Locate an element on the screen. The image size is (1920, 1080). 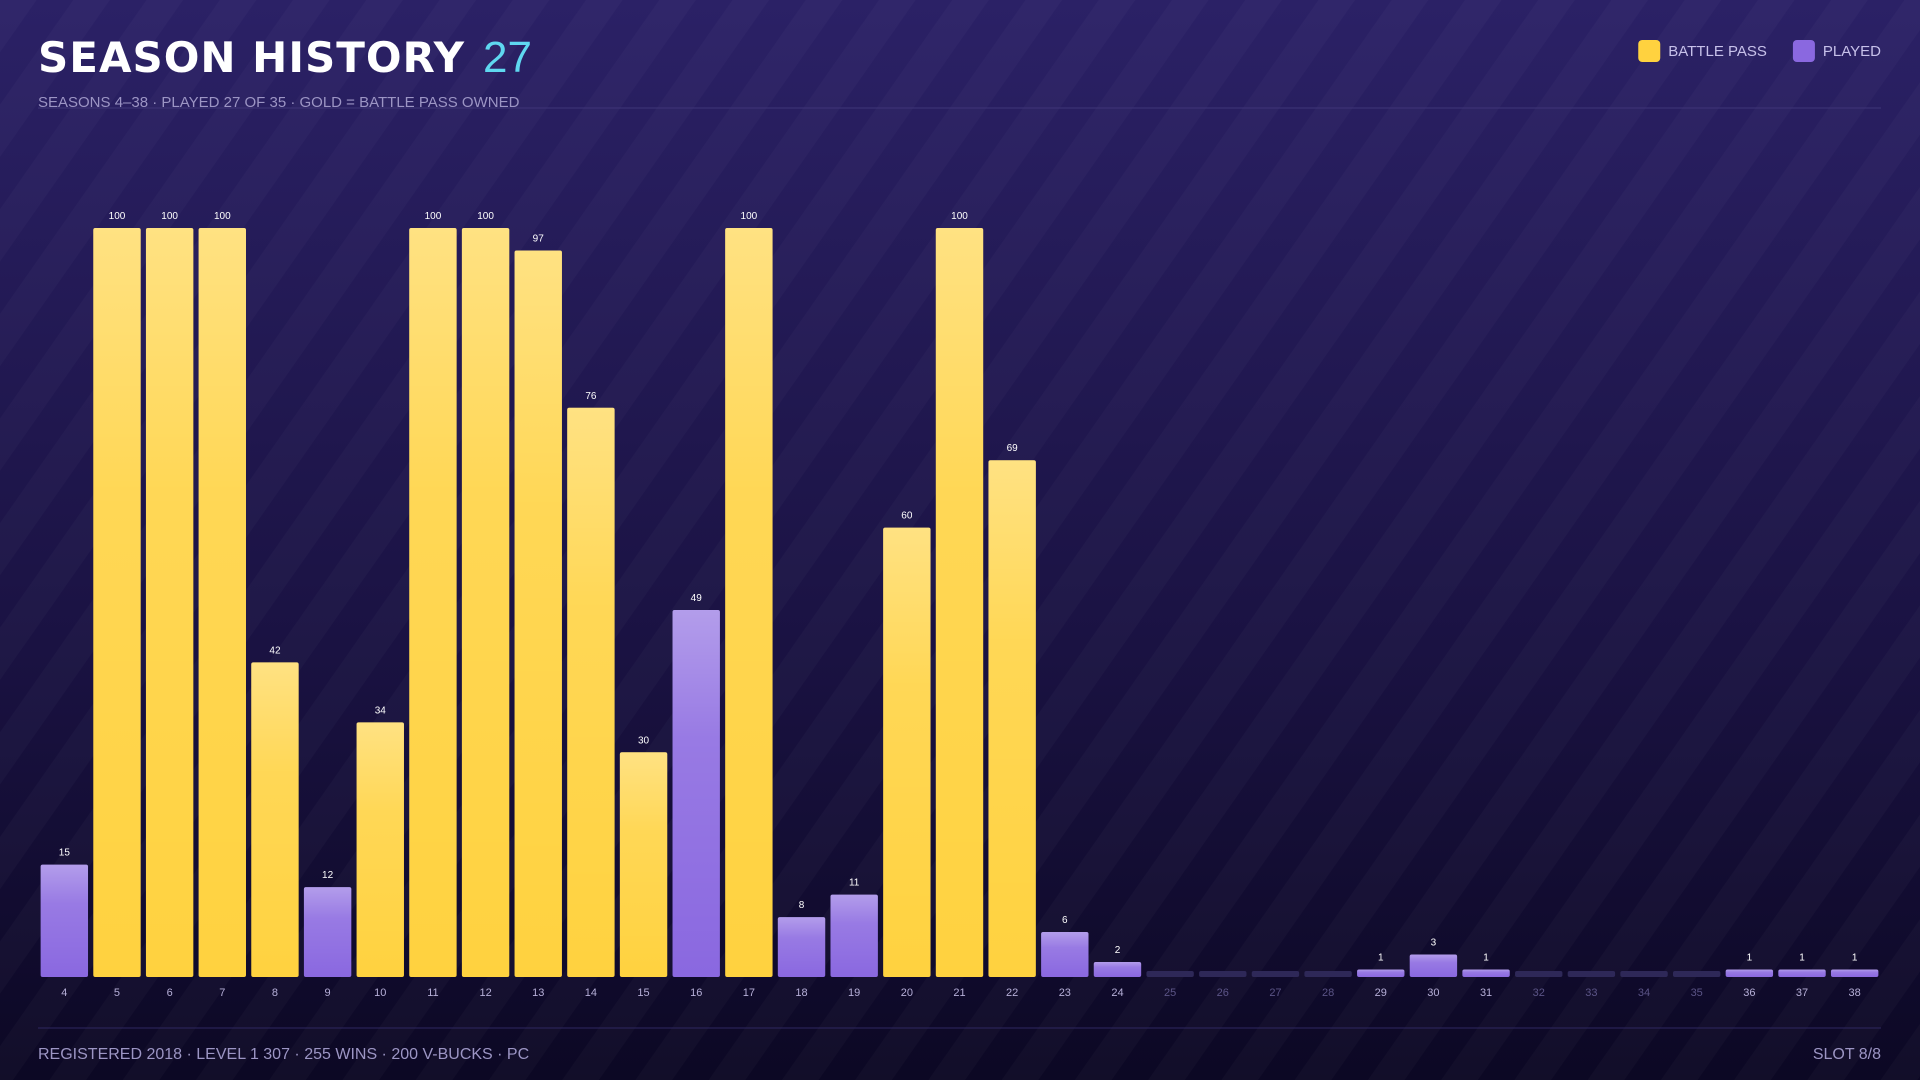
x-tick-label: 26 is located at coordinates (1223, 993).